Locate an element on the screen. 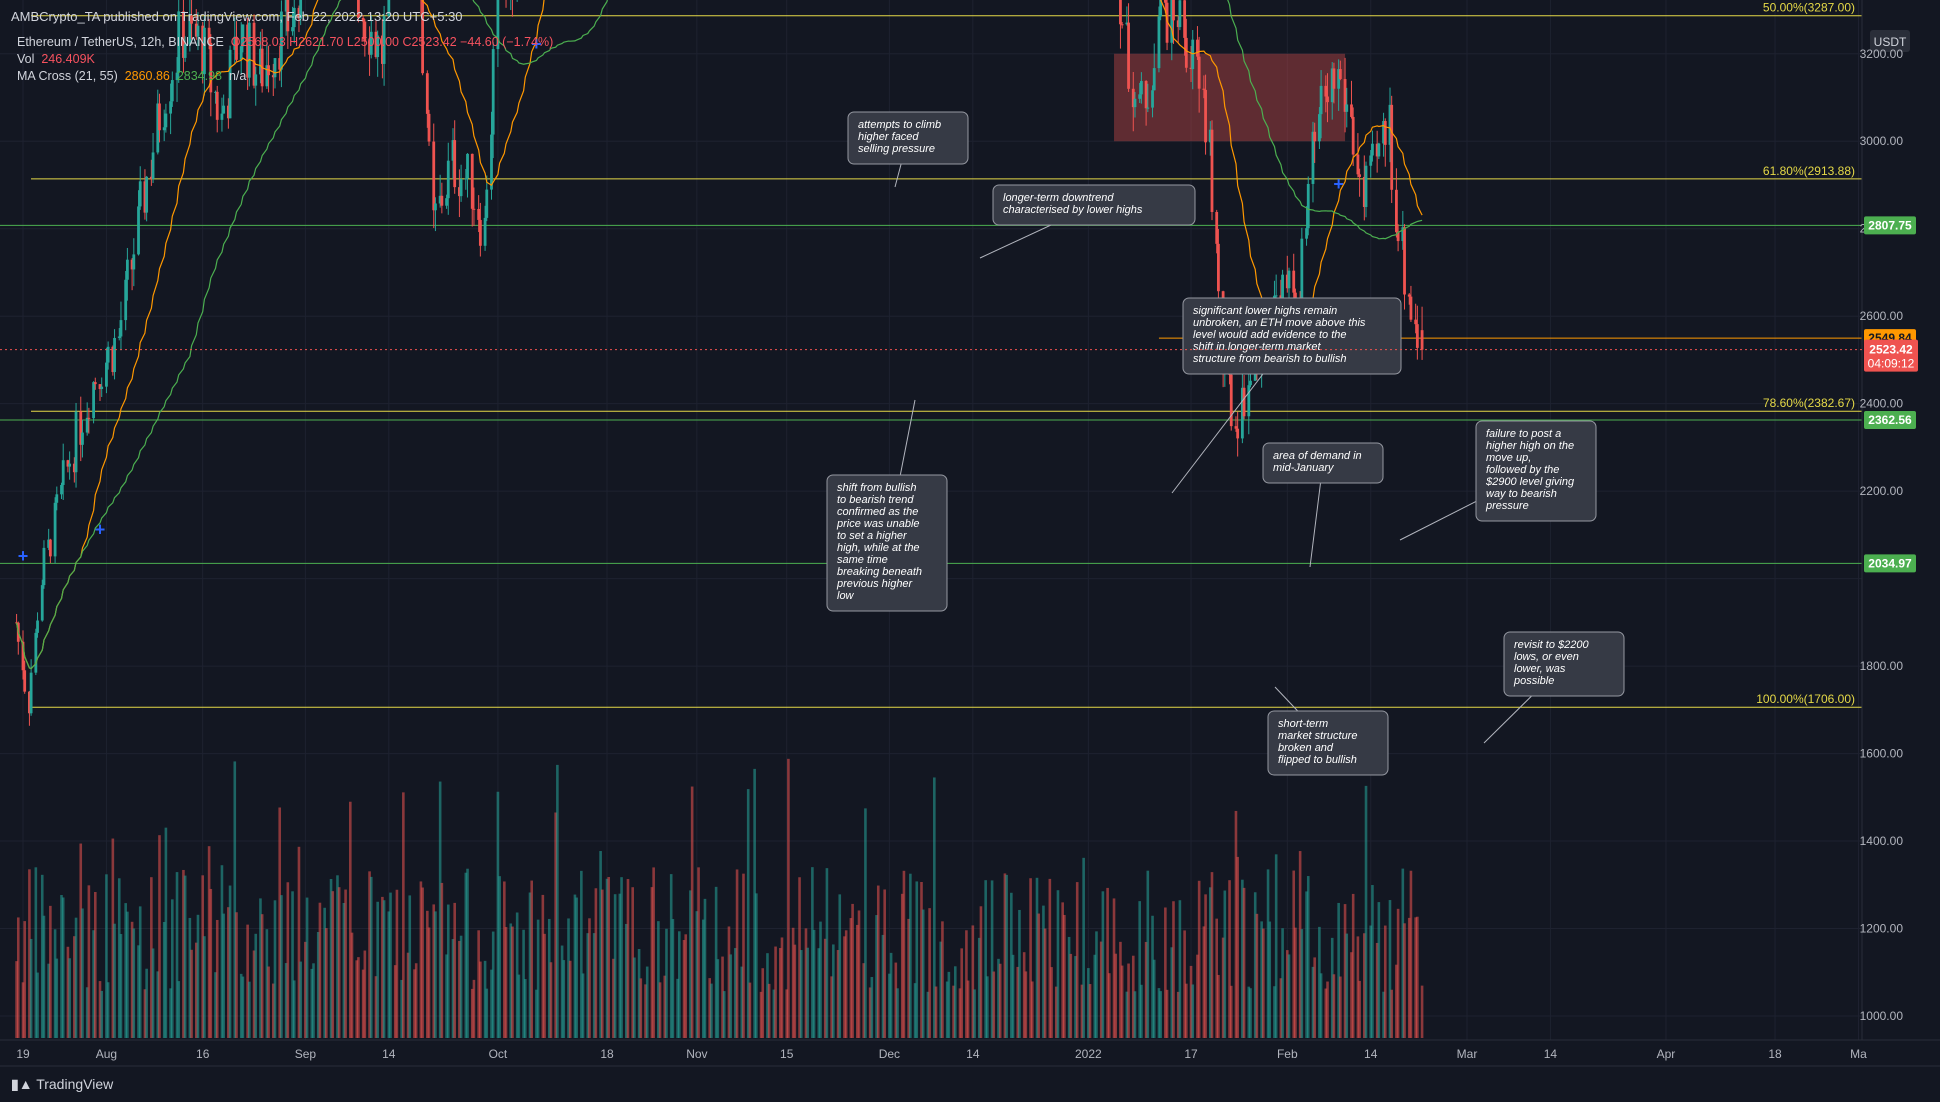 This screenshot has height=1102, width=1940. callout-text: confirmed as the is located at coordinates (877, 512).